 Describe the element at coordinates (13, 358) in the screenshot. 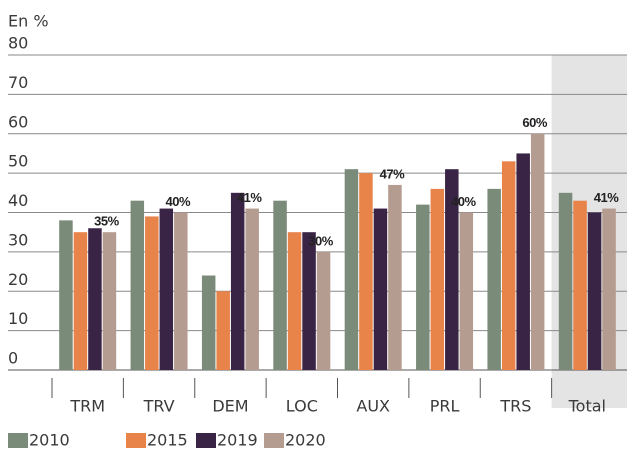

I see `y-tick-label: 0` at that location.